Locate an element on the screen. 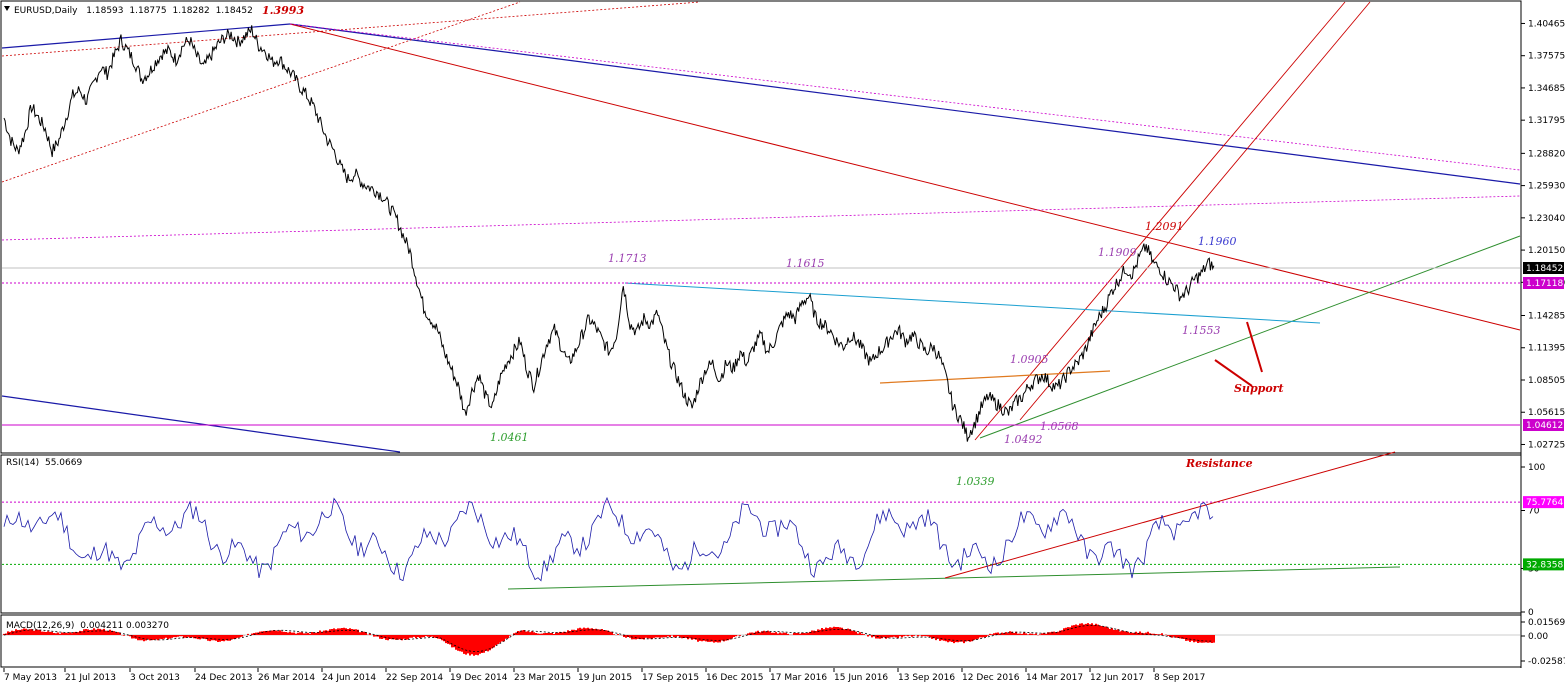  current-price-tag: 1.18452 is located at coordinates (1544, 269).